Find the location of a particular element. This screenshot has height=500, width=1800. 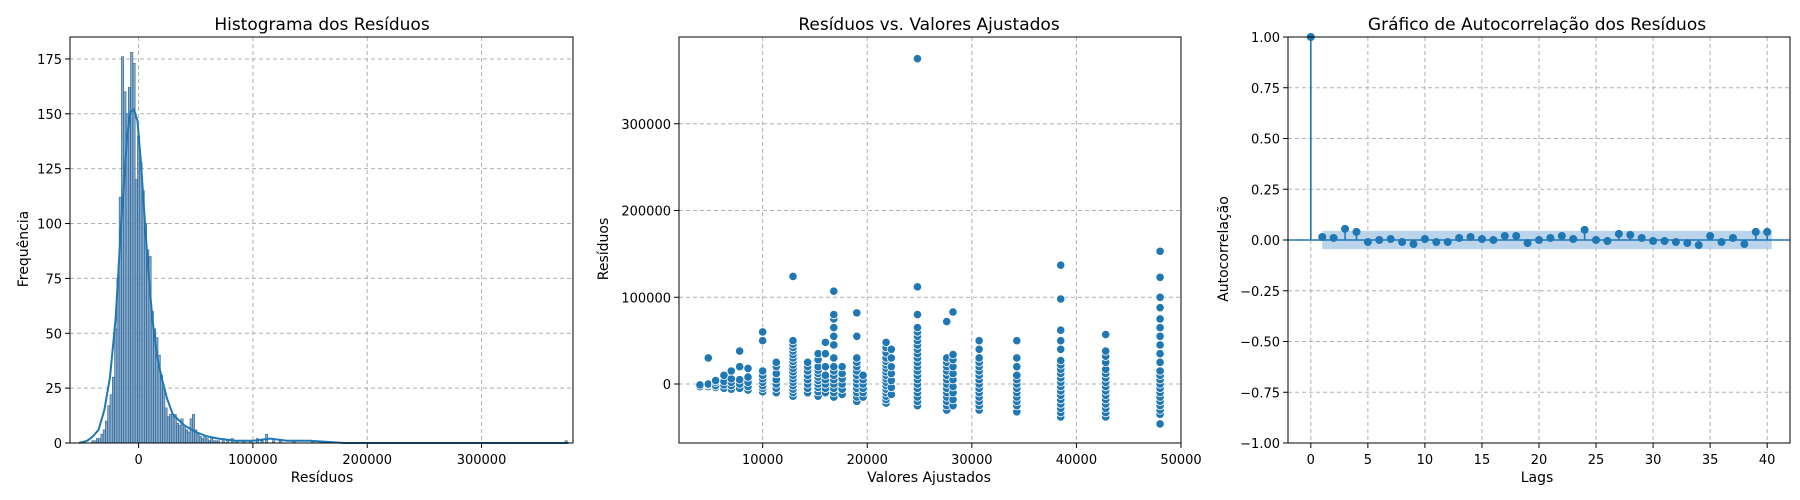

acf-xtick-label: 20 is located at coordinates (1539, 460).